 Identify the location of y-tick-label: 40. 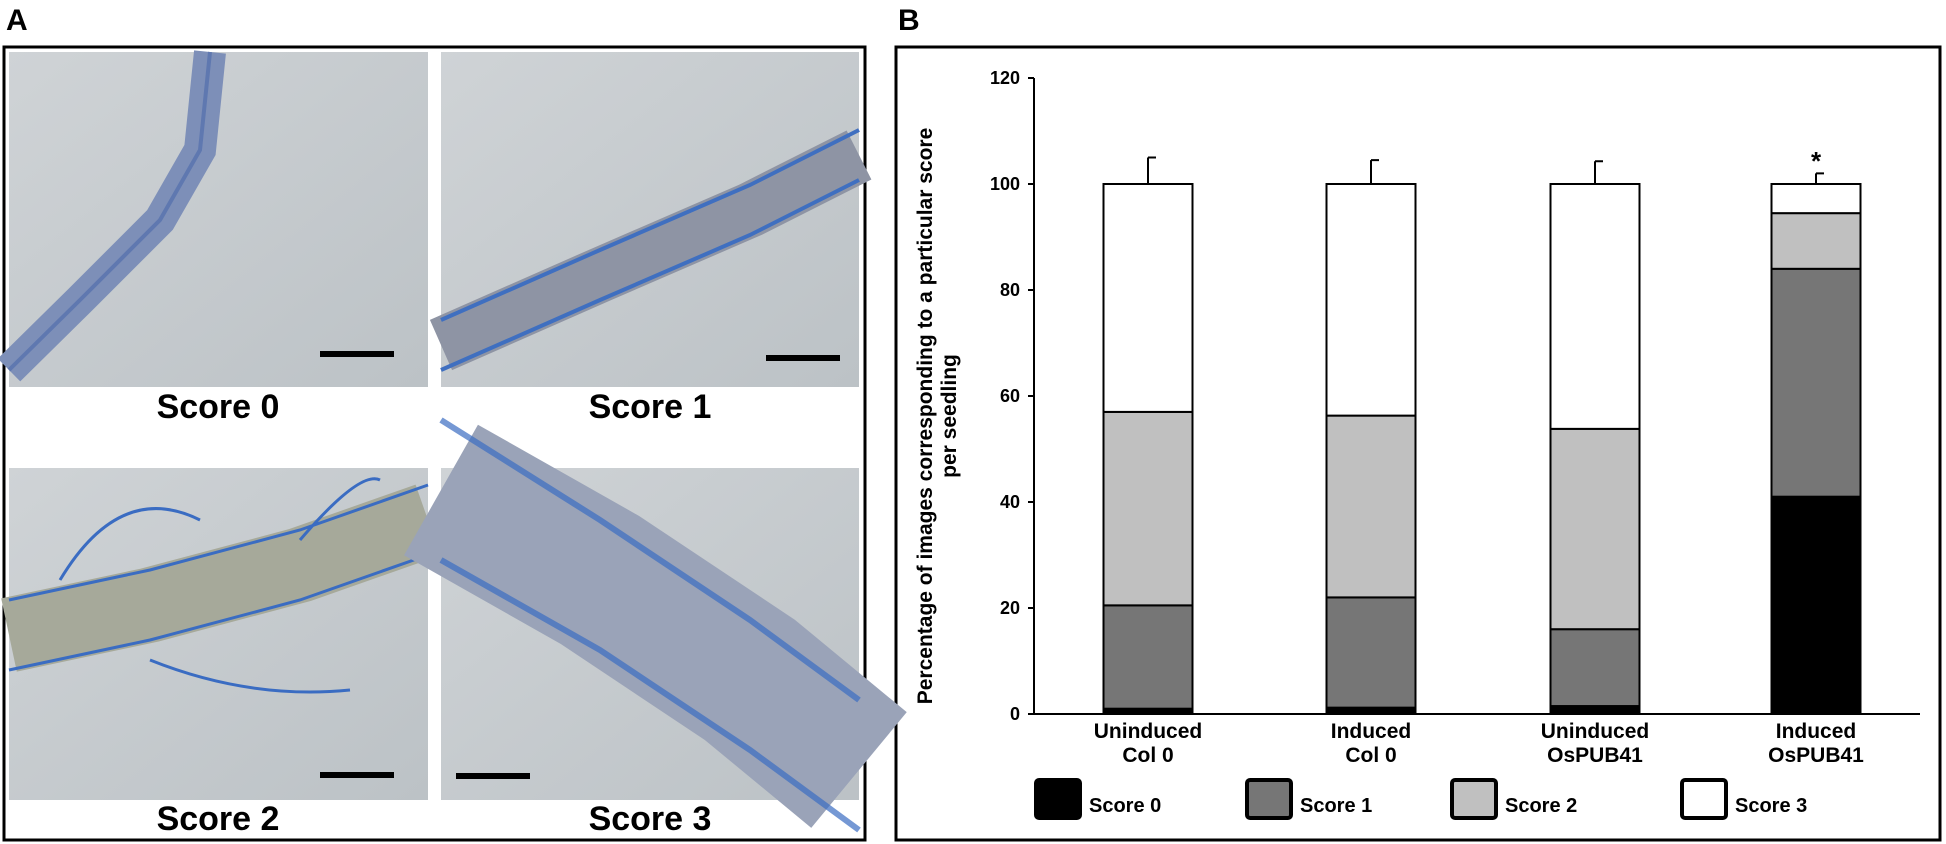
(1010, 502).